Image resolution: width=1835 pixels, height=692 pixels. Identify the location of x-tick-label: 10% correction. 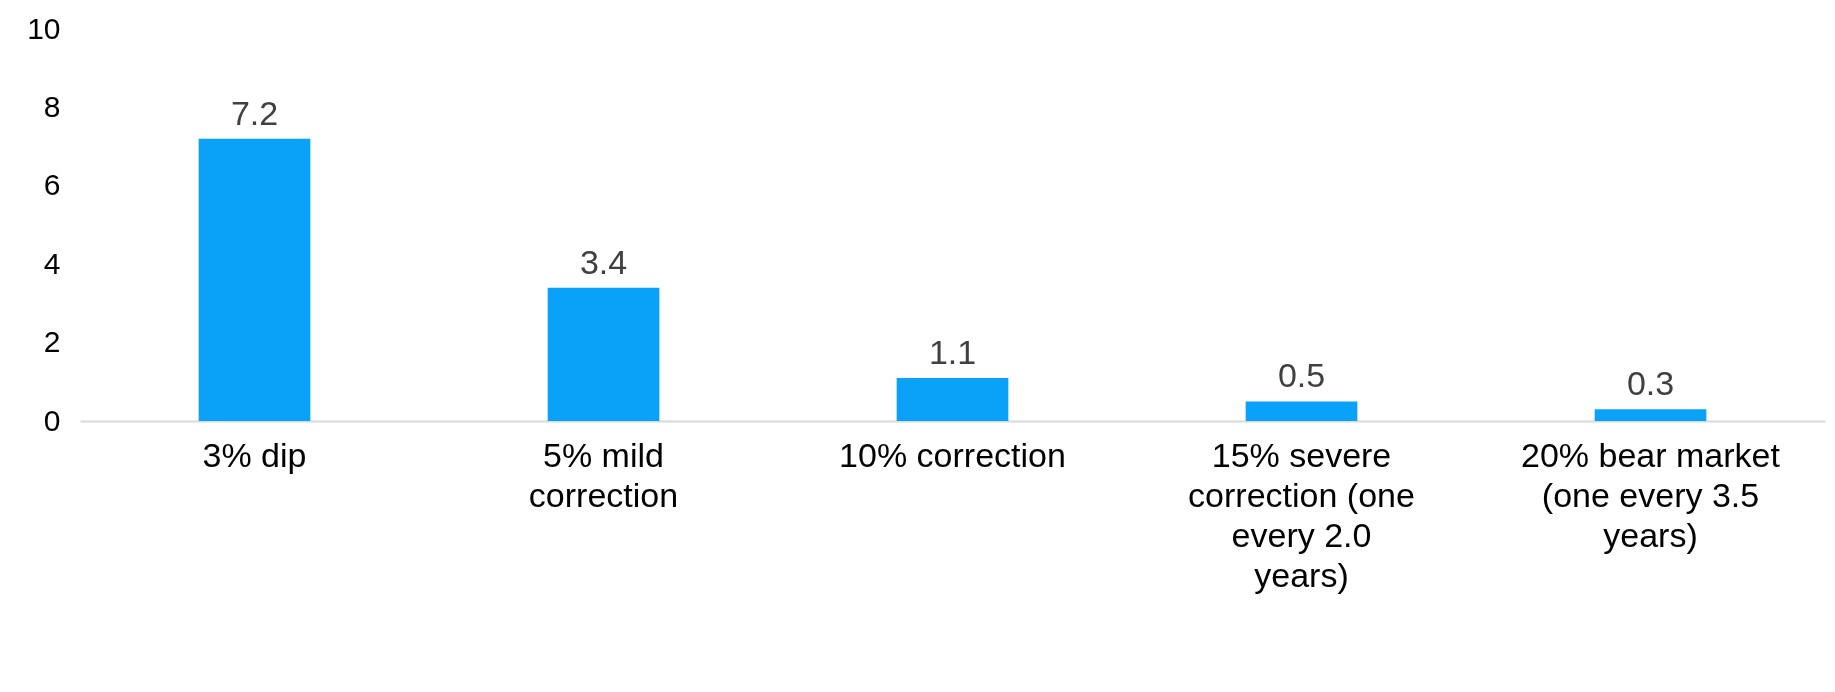
(952, 454).